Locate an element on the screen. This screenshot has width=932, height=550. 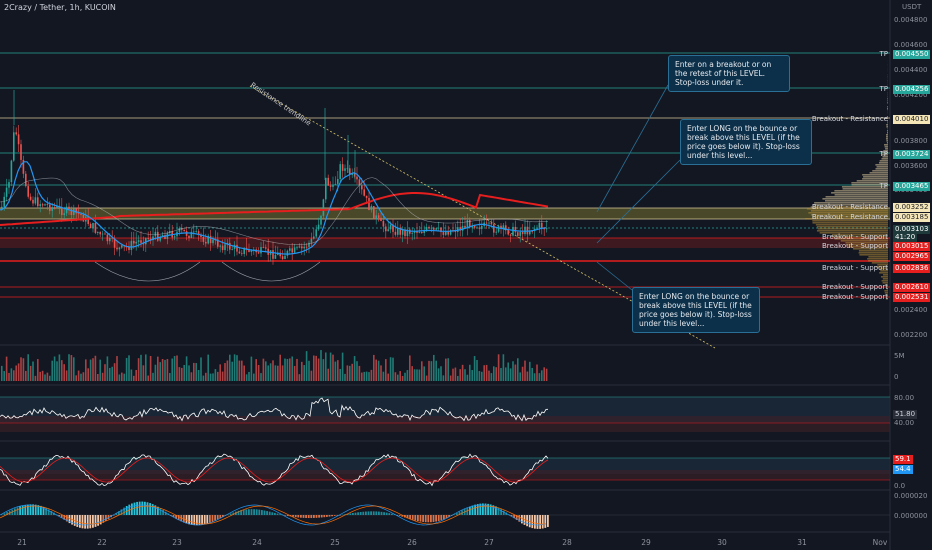
price-tick: 0.003800 is located at coordinates (910, 141).